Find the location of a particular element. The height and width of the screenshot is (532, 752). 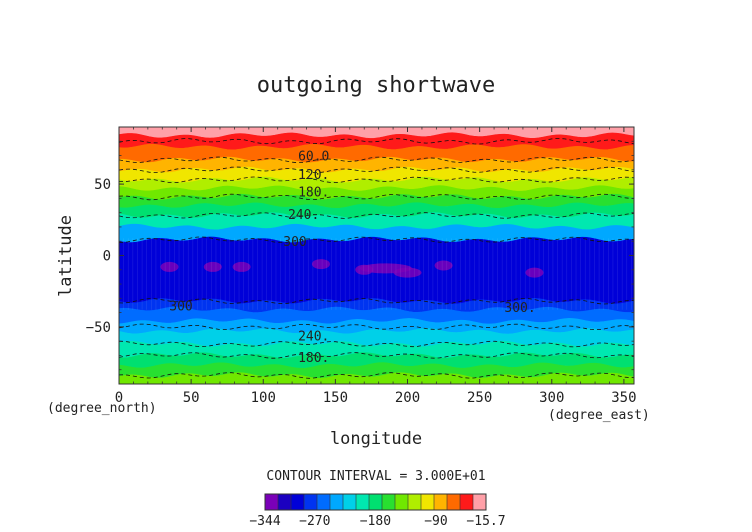

colorbar-tick-label: −270 is located at coordinates (314, 521).